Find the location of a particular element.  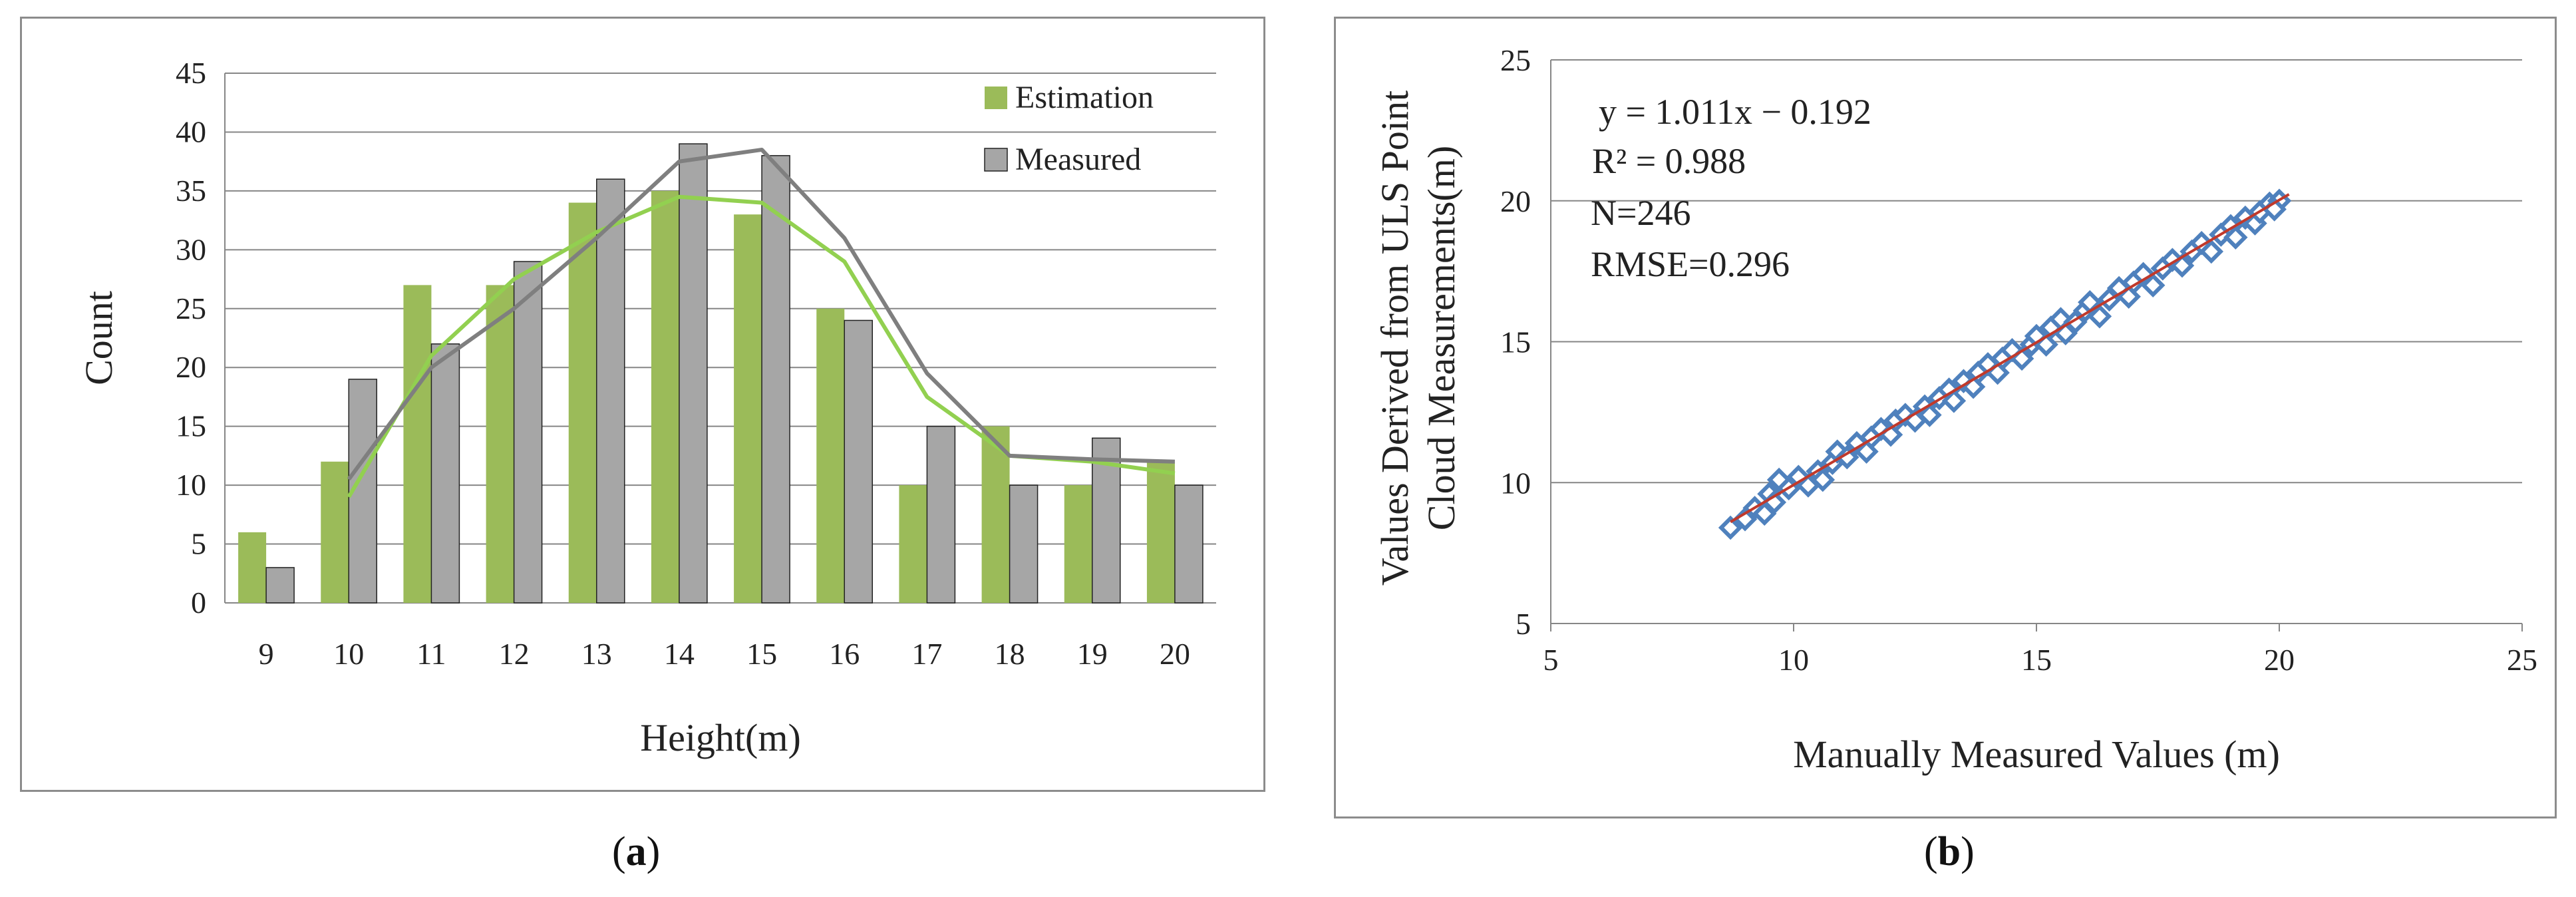

x-tick-label: 11 is located at coordinates (431, 654).